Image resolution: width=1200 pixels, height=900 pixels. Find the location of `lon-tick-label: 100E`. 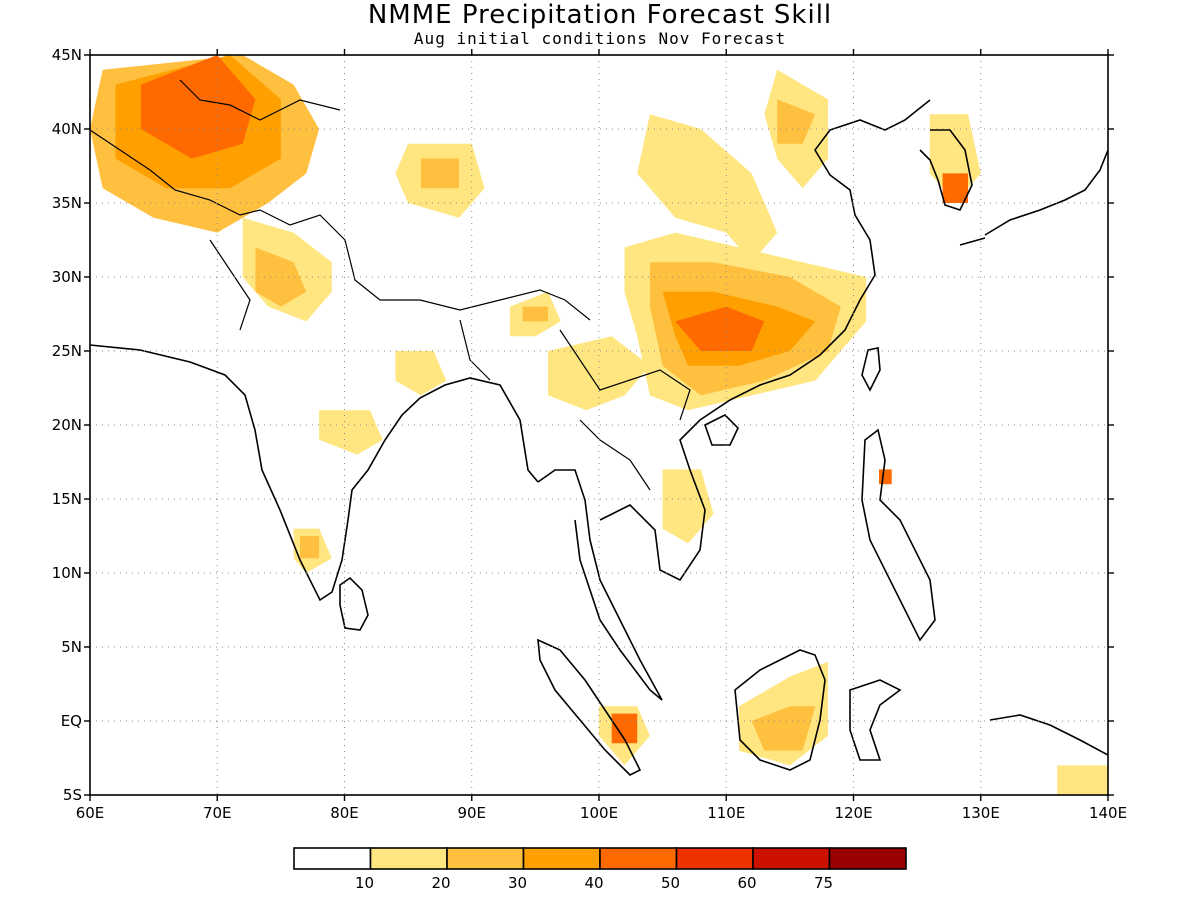

lon-tick-label: 100E is located at coordinates (599, 813).